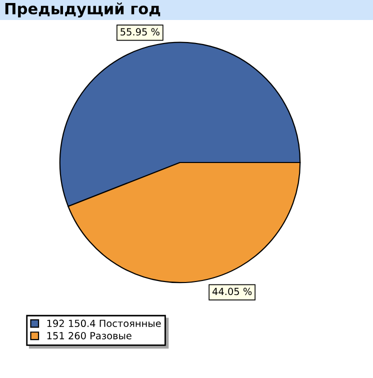 The width and height of the screenshot is (373, 378). I want to click on chart-title: Предыдущий год, so click(82, 10).